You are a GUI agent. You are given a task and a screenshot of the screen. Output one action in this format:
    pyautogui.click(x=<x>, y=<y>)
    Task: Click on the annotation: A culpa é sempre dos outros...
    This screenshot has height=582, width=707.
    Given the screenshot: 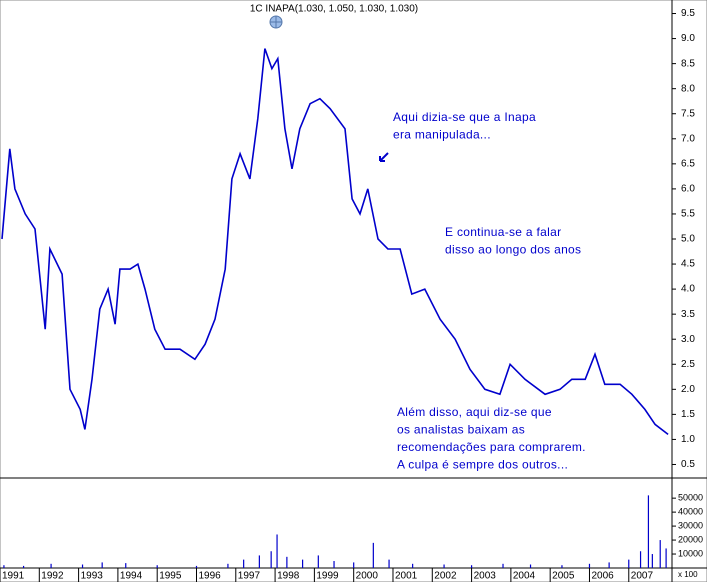 What is the action you would take?
    pyautogui.click(x=482, y=465)
    